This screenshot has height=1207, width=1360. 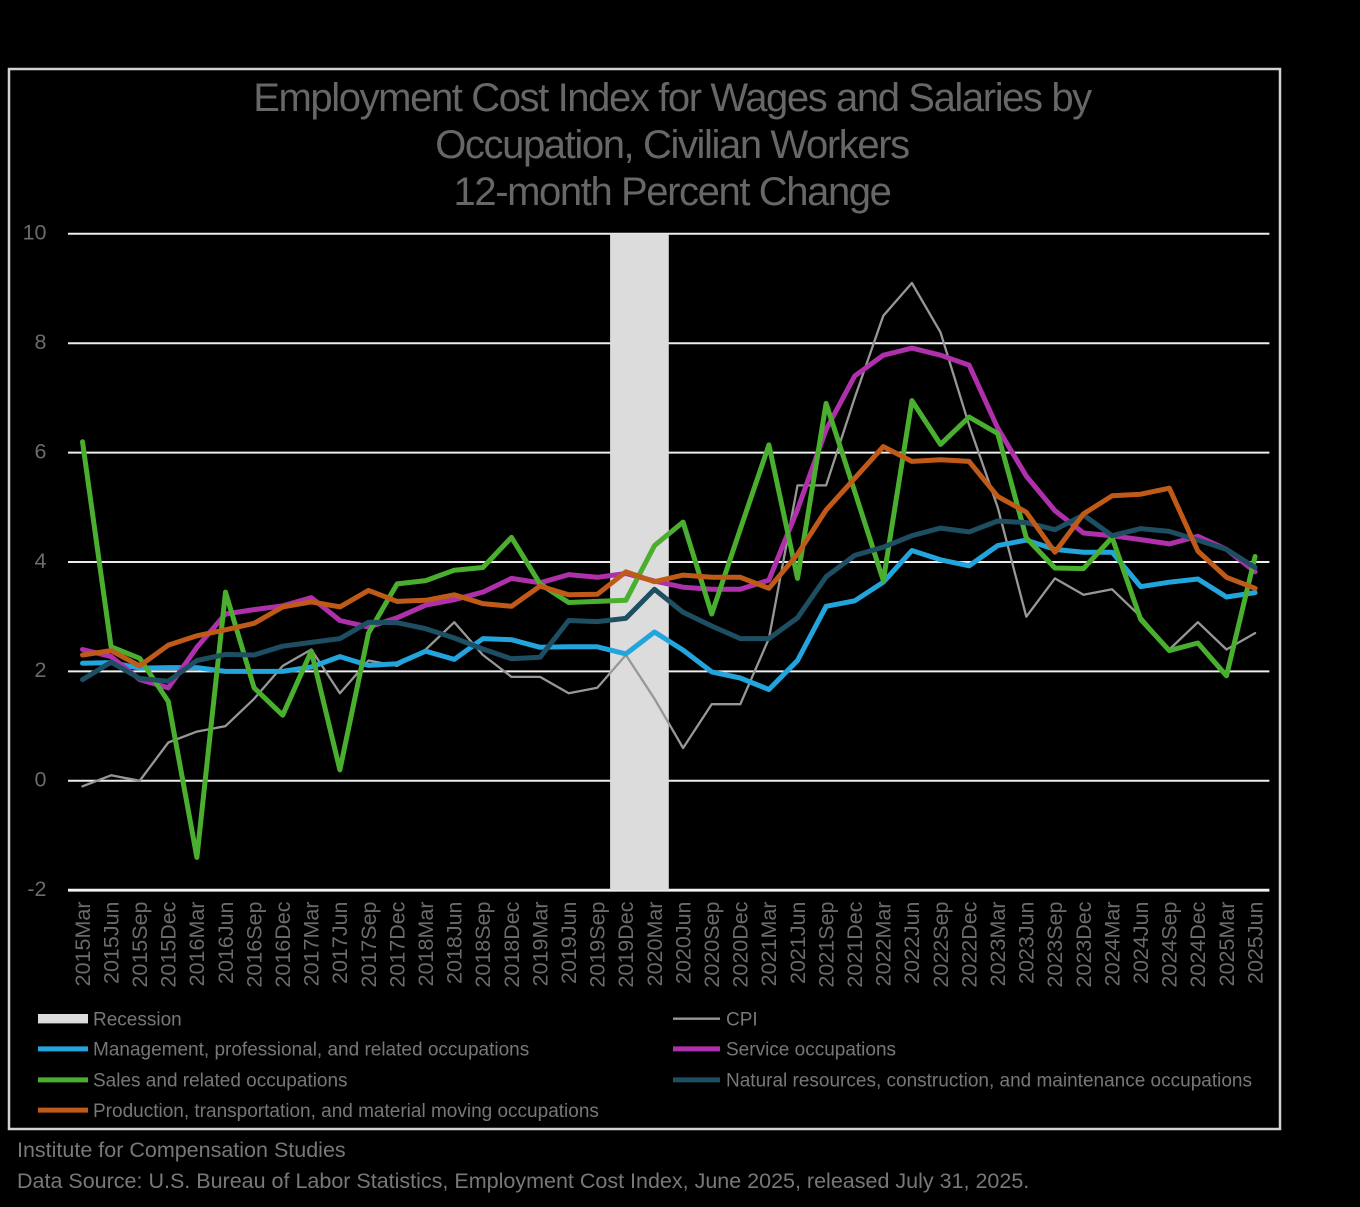 I want to click on svg-text: 12-month Percent Change, so click(x=672, y=192).